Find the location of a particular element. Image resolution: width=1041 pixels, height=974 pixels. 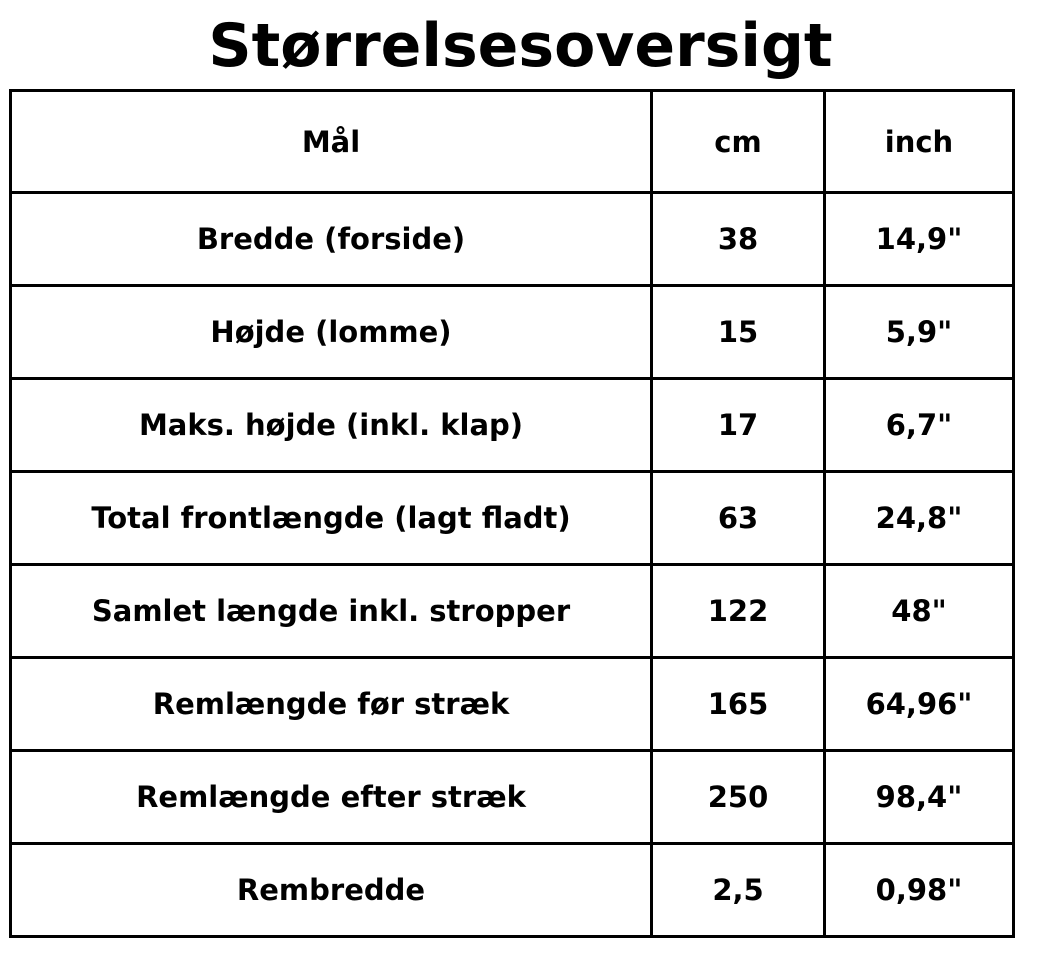

cell-cm: 15 is located at coordinates (738, 332).